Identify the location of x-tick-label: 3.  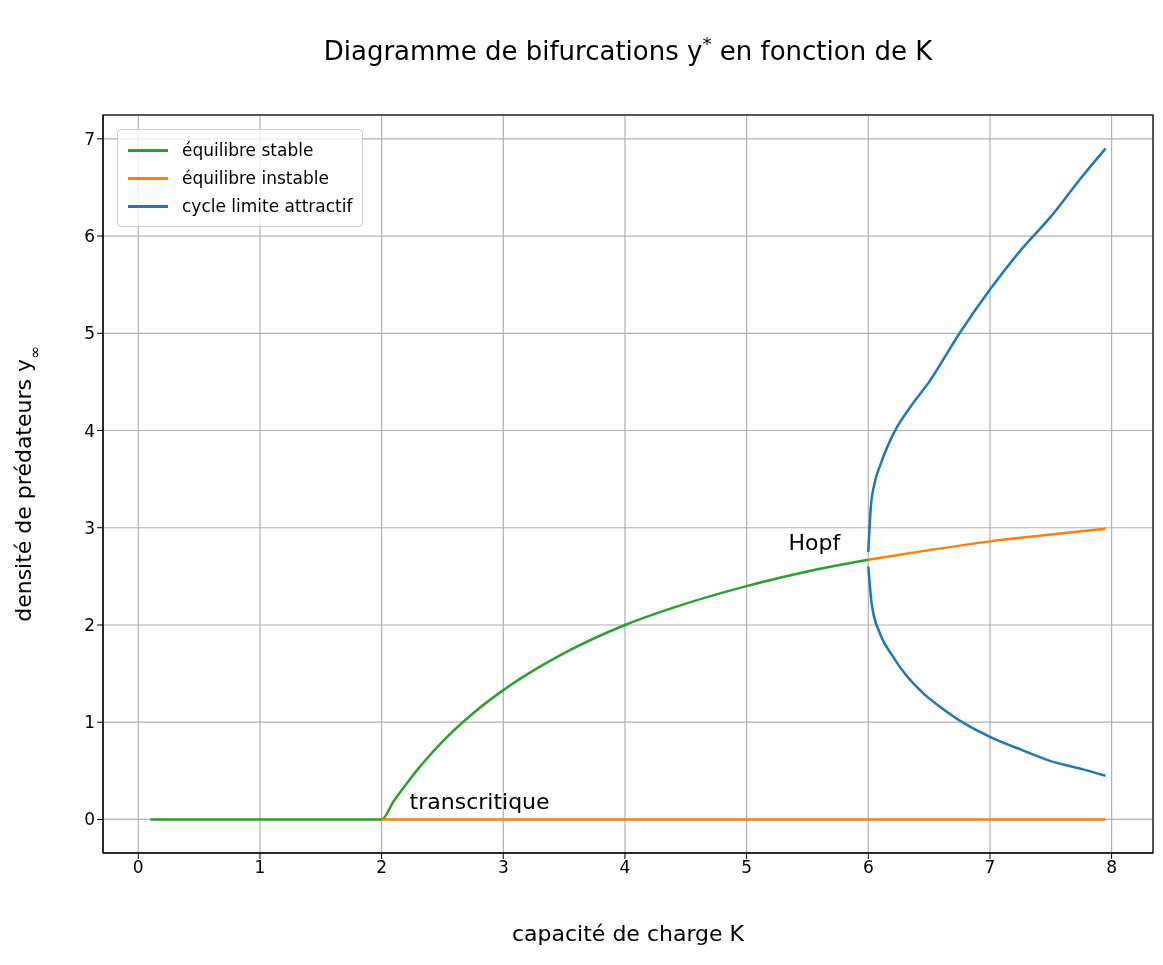
(503, 867).